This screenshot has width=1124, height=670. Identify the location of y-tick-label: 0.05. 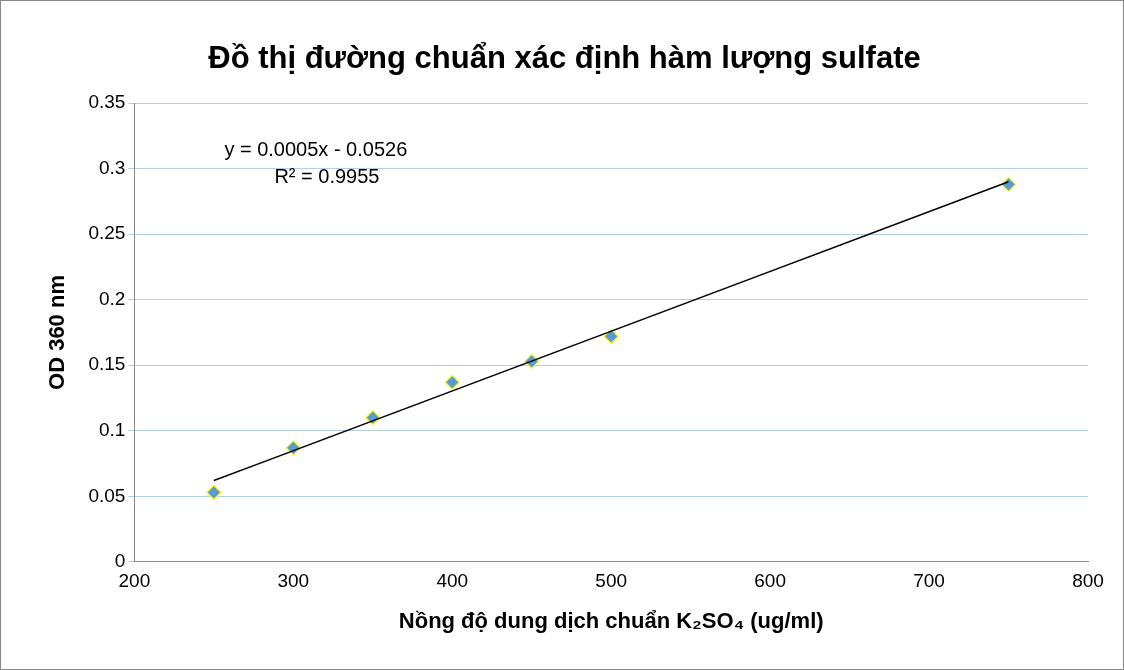
(107, 495).